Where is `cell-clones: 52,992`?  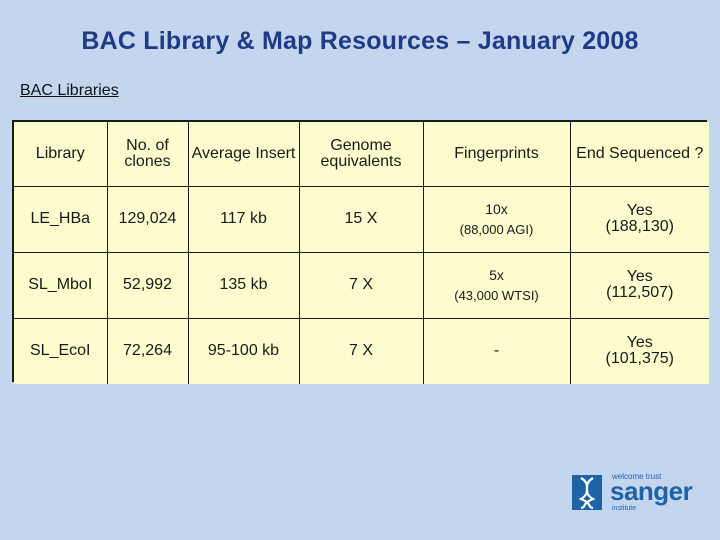
cell-clones: 52,992 is located at coordinates (147, 285).